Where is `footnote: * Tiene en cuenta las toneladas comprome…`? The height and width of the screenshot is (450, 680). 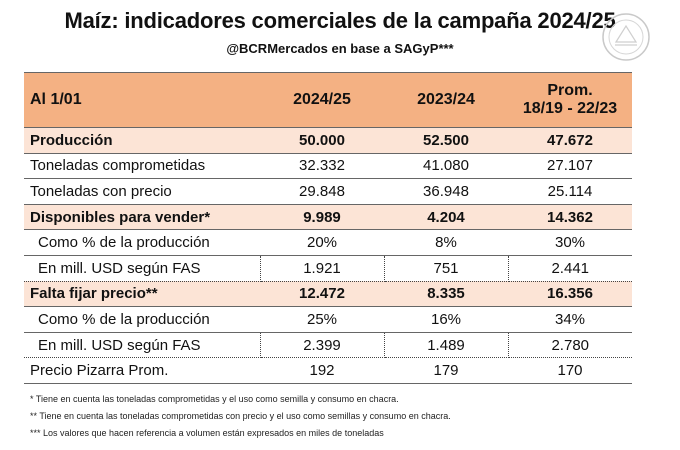
footnote: * Tiene en cuenta las toneladas comprome… is located at coordinates (214, 399).